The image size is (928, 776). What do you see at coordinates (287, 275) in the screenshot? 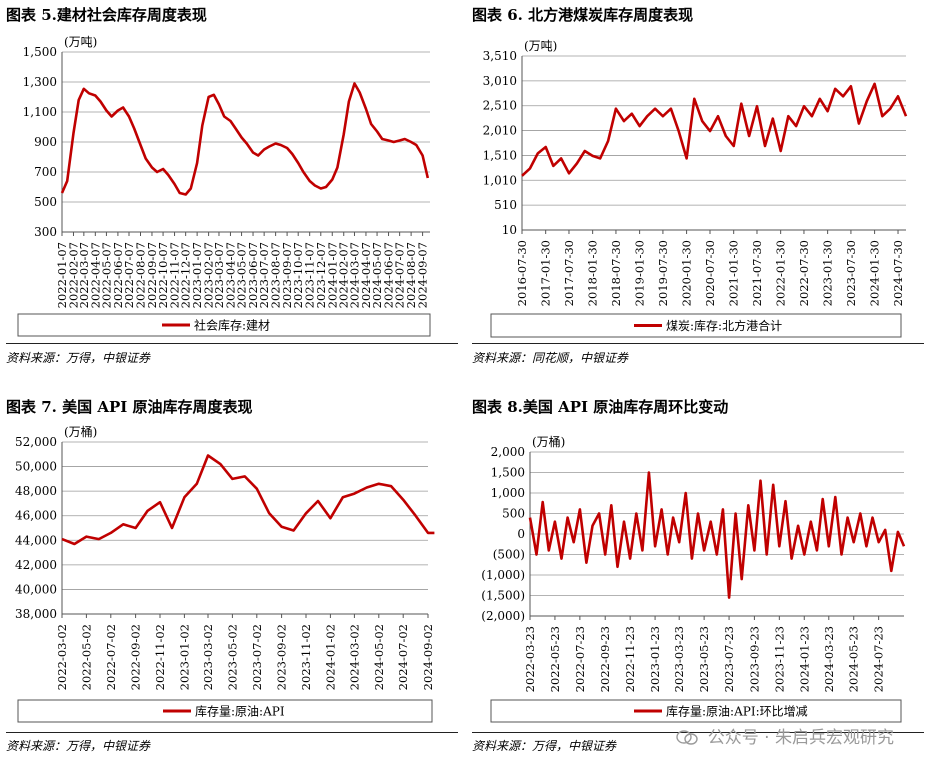
I see `x-tick-label: 2023-09-07` at bounding box center [287, 275].